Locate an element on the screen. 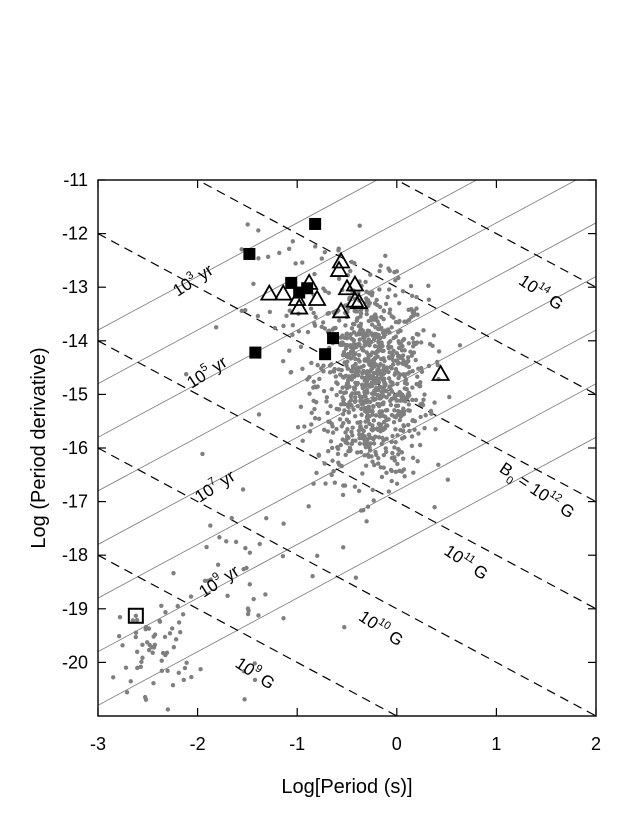  age-label-1e7: 107 yr is located at coordinates (214, 486).